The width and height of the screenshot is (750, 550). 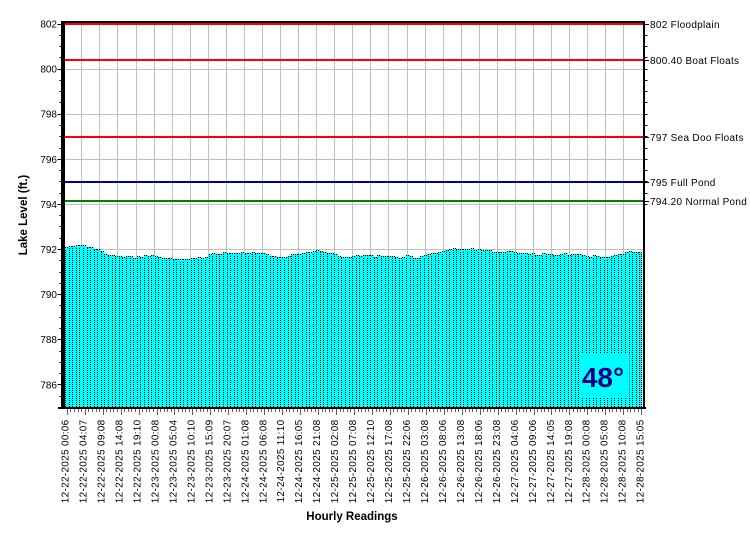 I want to click on svg-text: 12-25-2025 07:08, so click(x=353, y=461).